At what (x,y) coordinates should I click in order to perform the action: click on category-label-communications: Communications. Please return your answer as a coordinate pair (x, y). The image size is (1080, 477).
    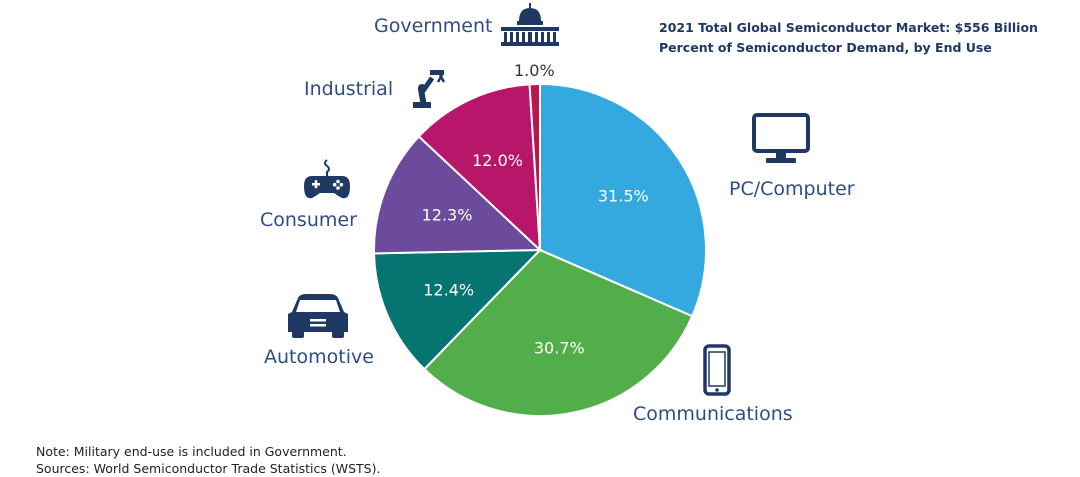
    Looking at the image, I should click on (713, 414).